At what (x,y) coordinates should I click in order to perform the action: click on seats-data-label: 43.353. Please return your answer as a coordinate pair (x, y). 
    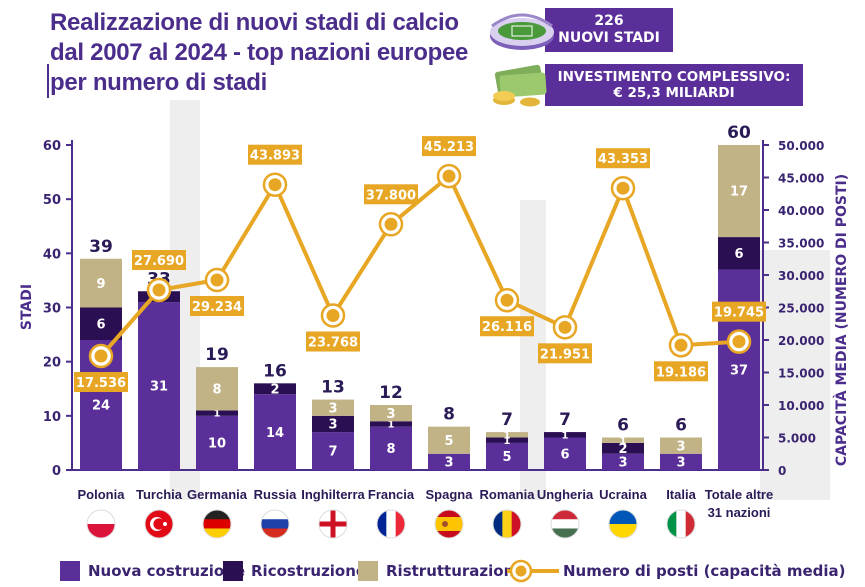
    Looking at the image, I should click on (623, 158).